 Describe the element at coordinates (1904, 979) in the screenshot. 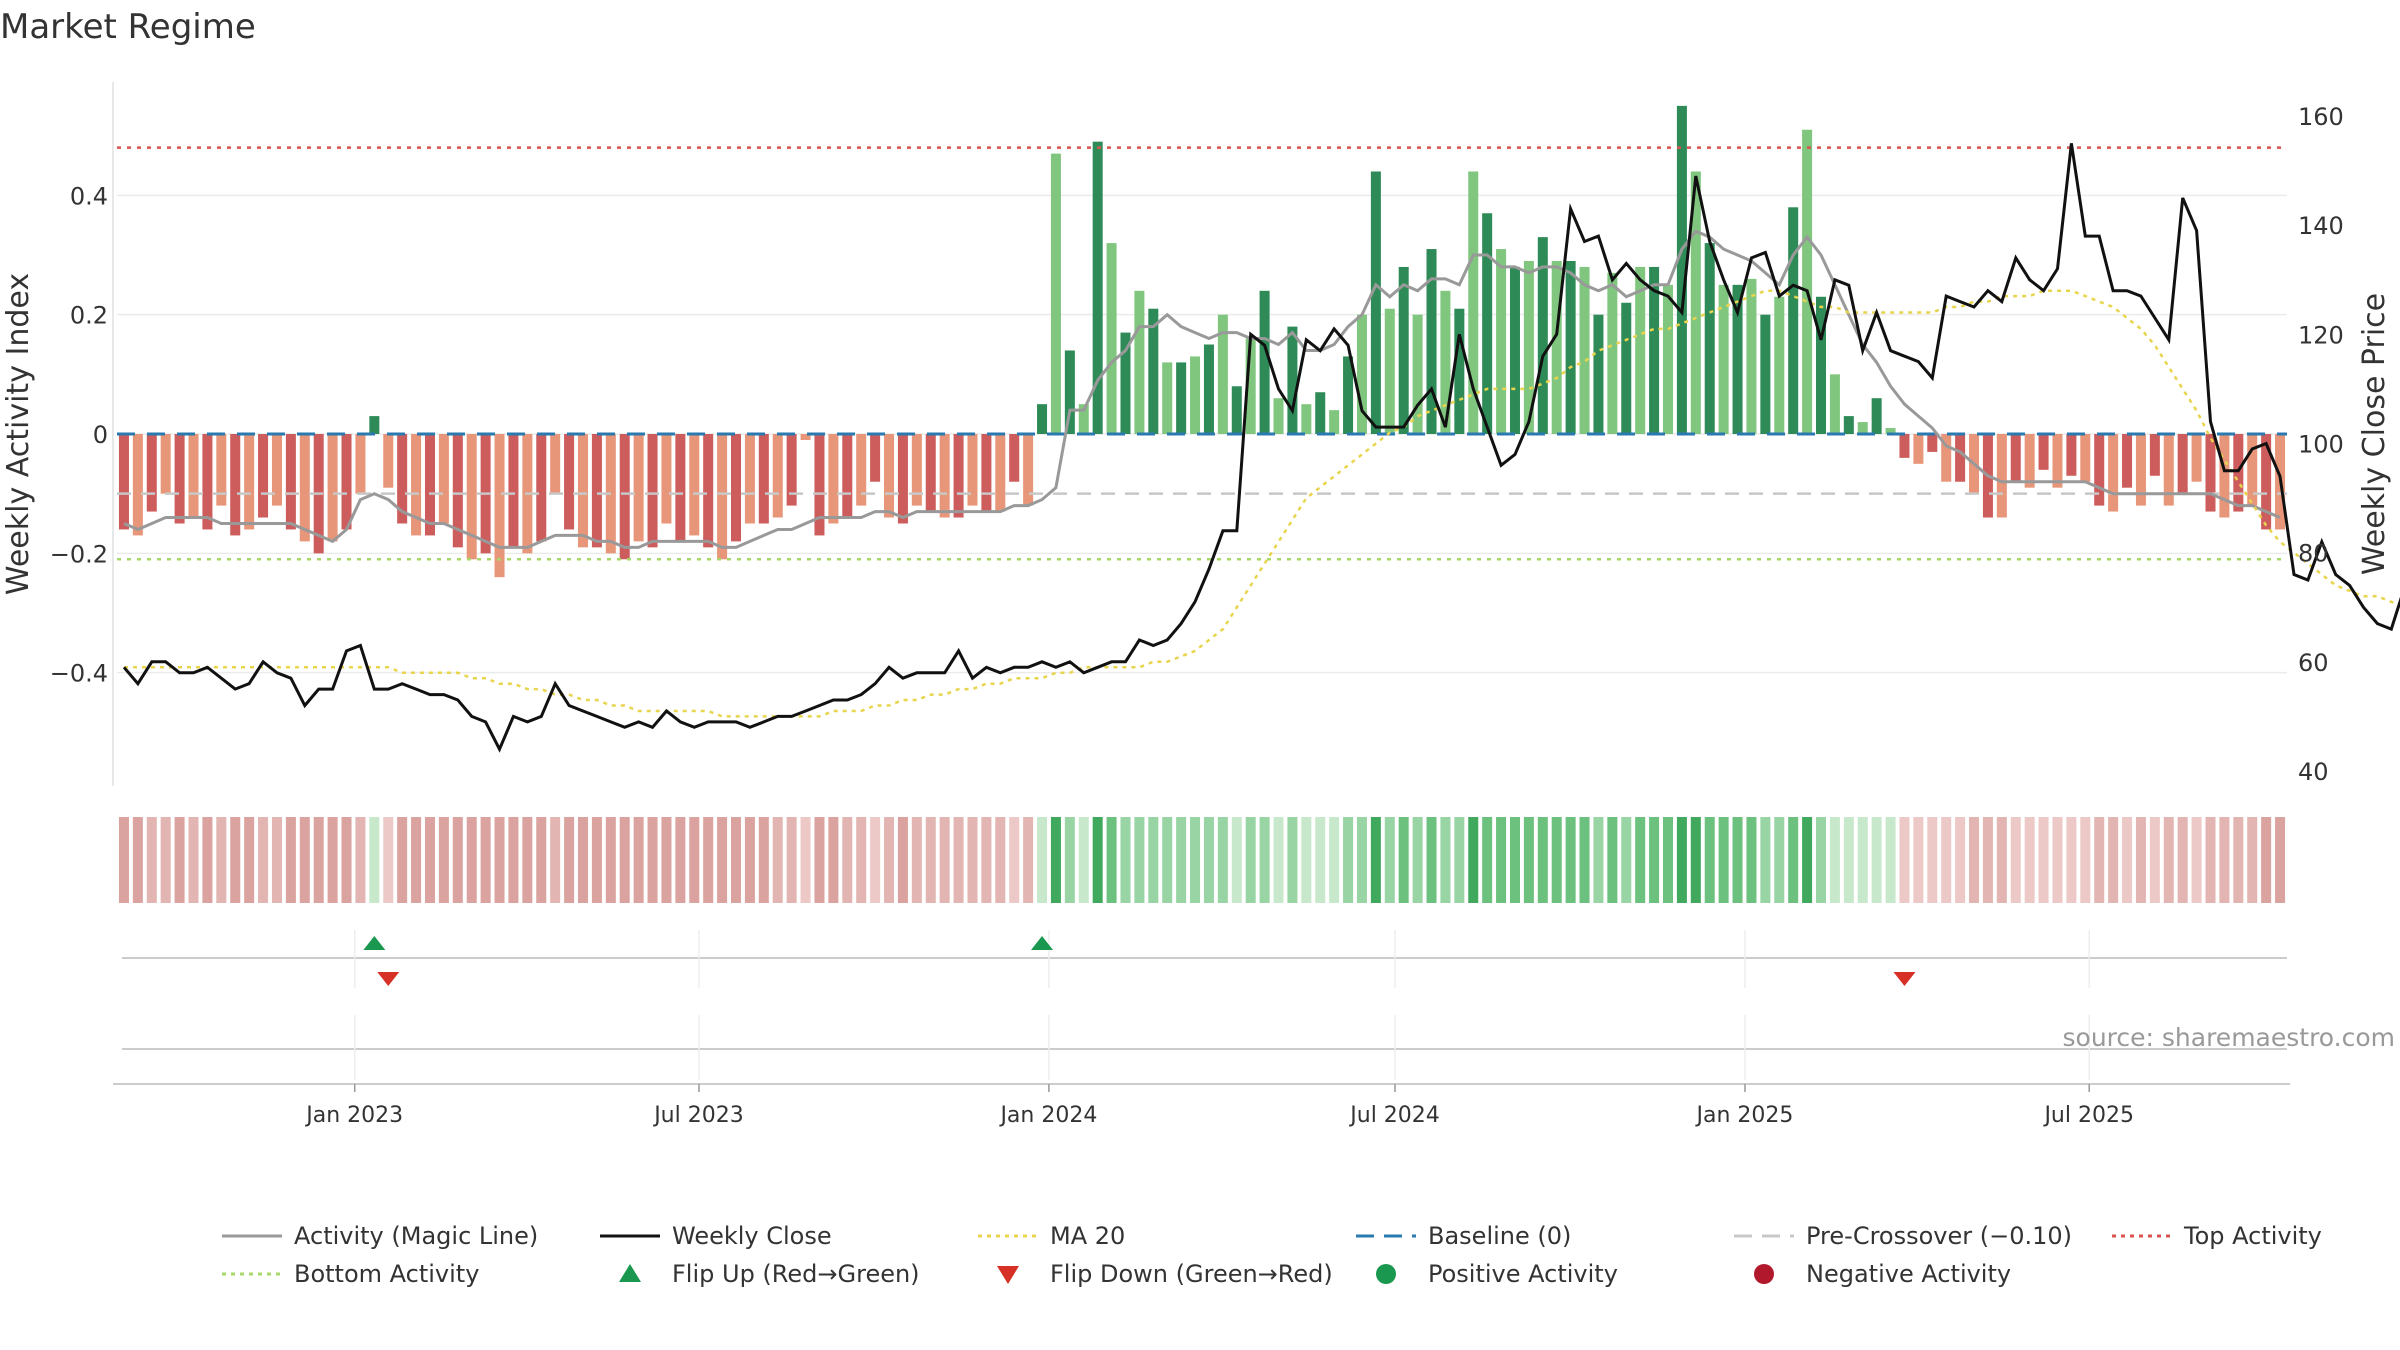

I see `flip-down-marker` at that location.